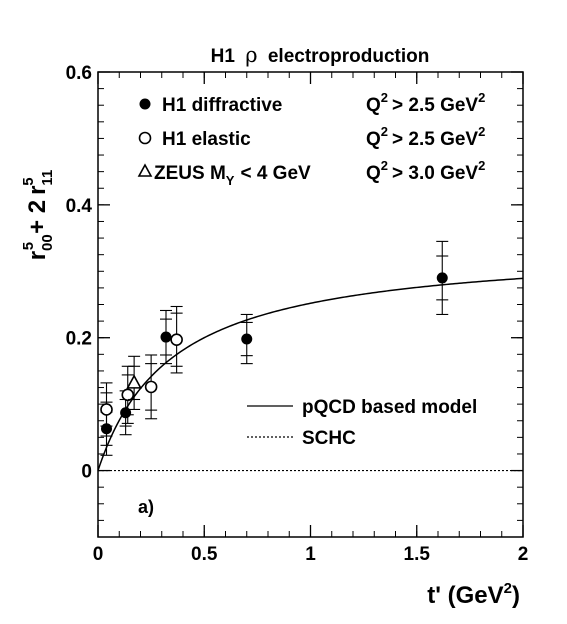 This screenshot has height=624, width=567. Describe the element at coordinates (389, 407) in the screenshot. I see `legend-label-pqcd: pQCD based model` at that location.